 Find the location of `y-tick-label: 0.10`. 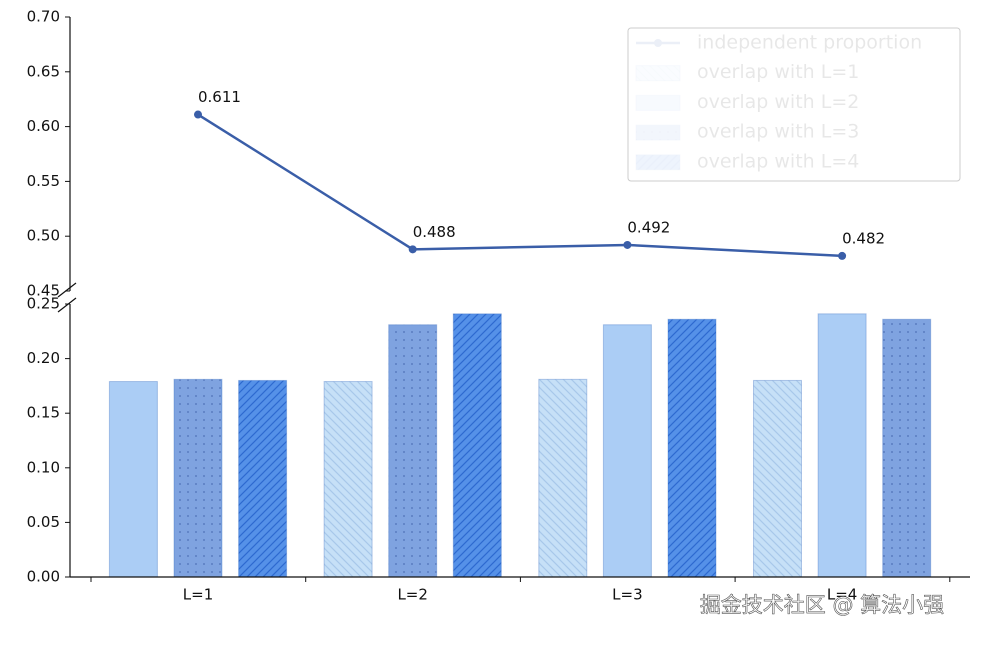

y-tick-label: 0.10 is located at coordinates (43, 467).